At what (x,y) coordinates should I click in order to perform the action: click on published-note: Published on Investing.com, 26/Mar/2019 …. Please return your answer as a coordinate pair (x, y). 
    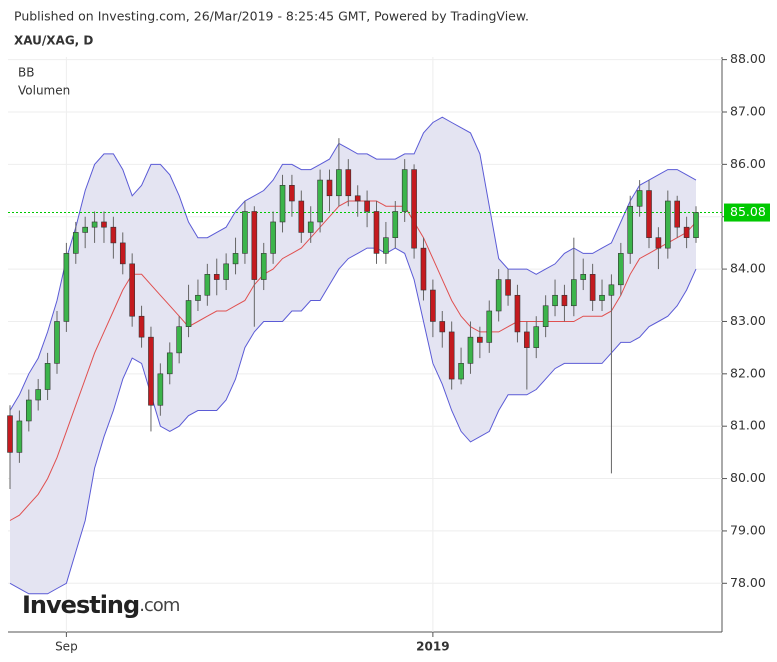
    Looking at the image, I should click on (271, 16).